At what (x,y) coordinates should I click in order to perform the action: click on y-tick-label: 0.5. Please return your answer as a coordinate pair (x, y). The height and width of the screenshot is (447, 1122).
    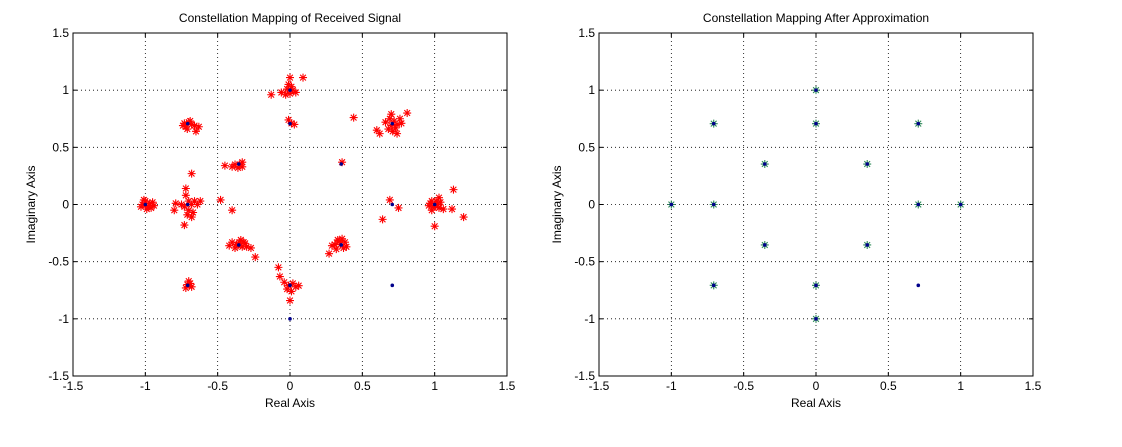
    Looking at the image, I should click on (60, 147).